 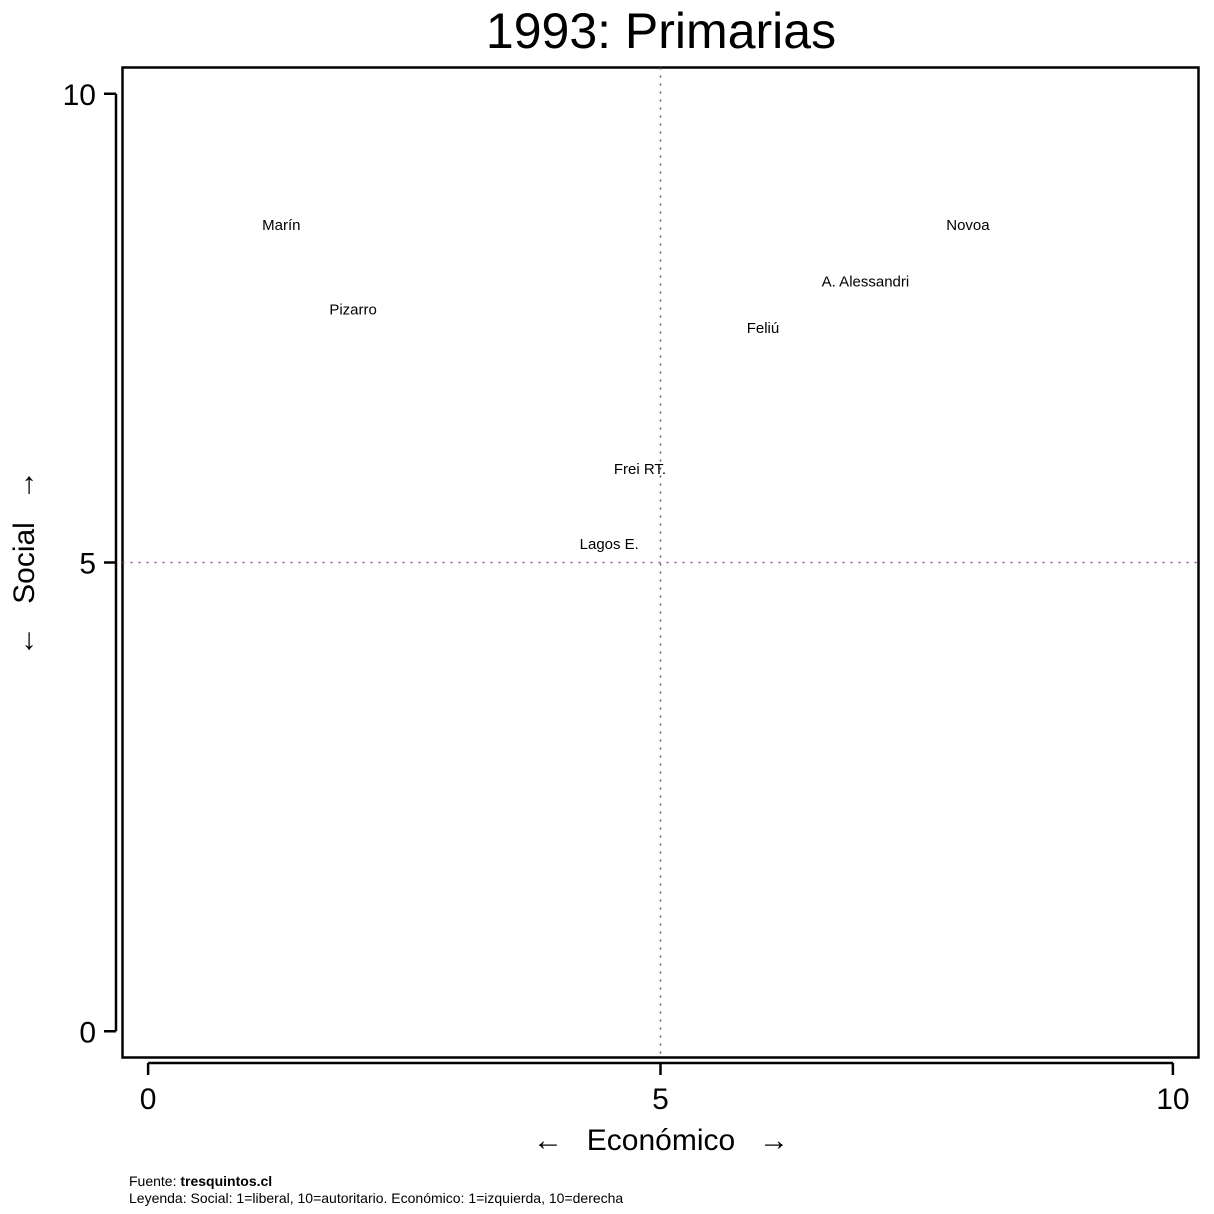 What do you see at coordinates (548, 1140) in the screenshot?
I see `x-axis-left-arrow: ←` at bounding box center [548, 1140].